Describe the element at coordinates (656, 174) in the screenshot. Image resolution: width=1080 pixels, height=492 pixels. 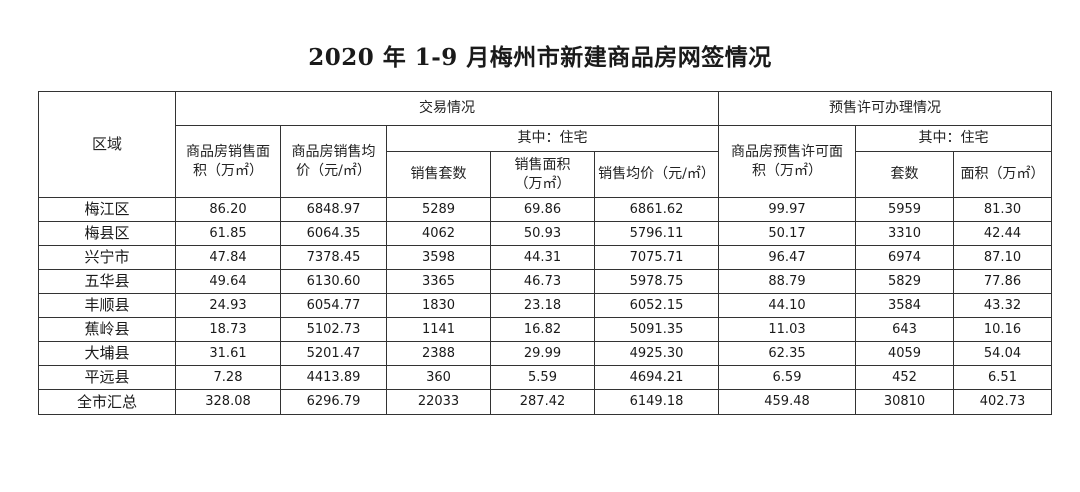
I see `header-residential-price: 销售均价（元/㎡）` at that location.